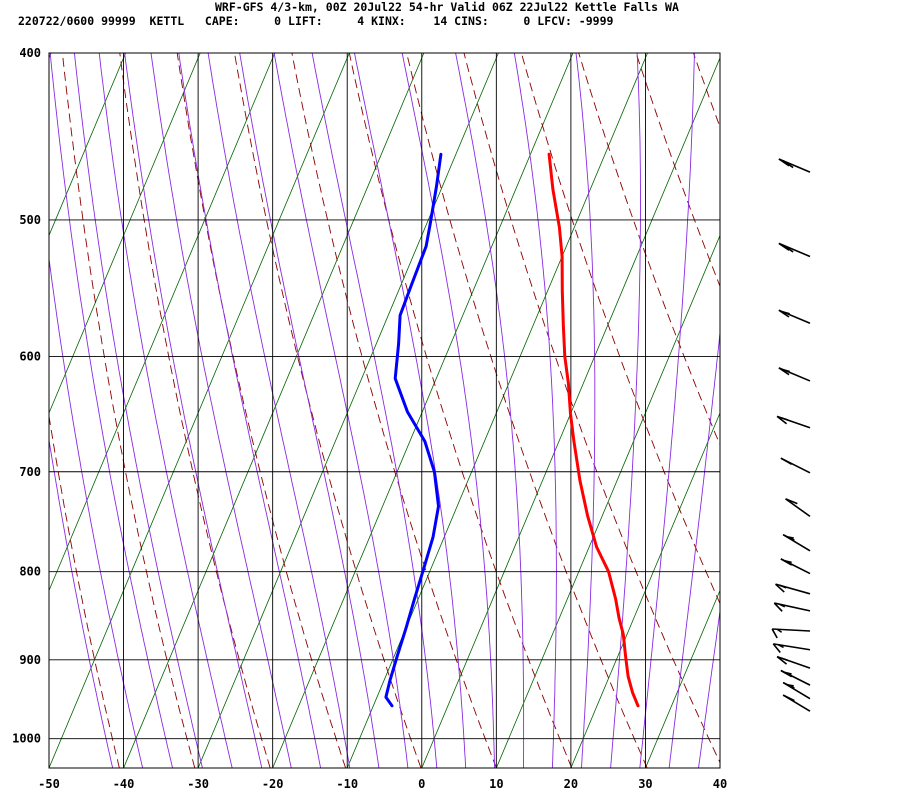 Image resolution: width=900 pixels, height=800 pixels. I want to click on barb-staff, so click(798, 508).